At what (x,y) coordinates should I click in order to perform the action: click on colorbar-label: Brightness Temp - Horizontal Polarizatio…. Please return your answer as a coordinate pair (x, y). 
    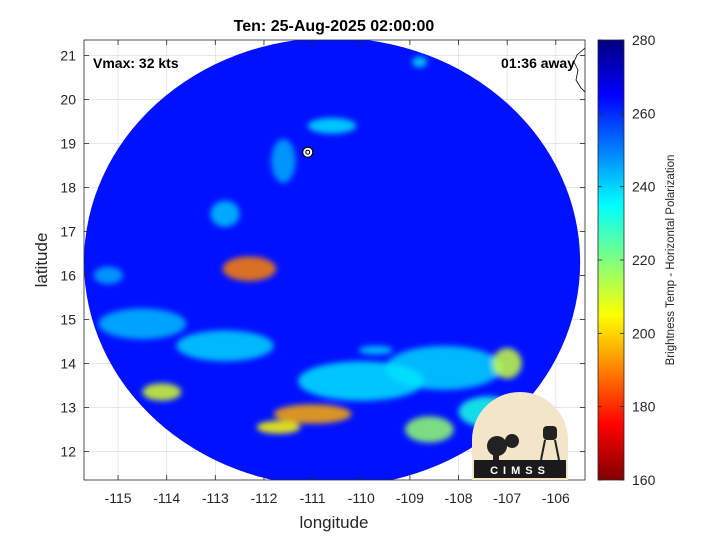
    Looking at the image, I should click on (671, 260).